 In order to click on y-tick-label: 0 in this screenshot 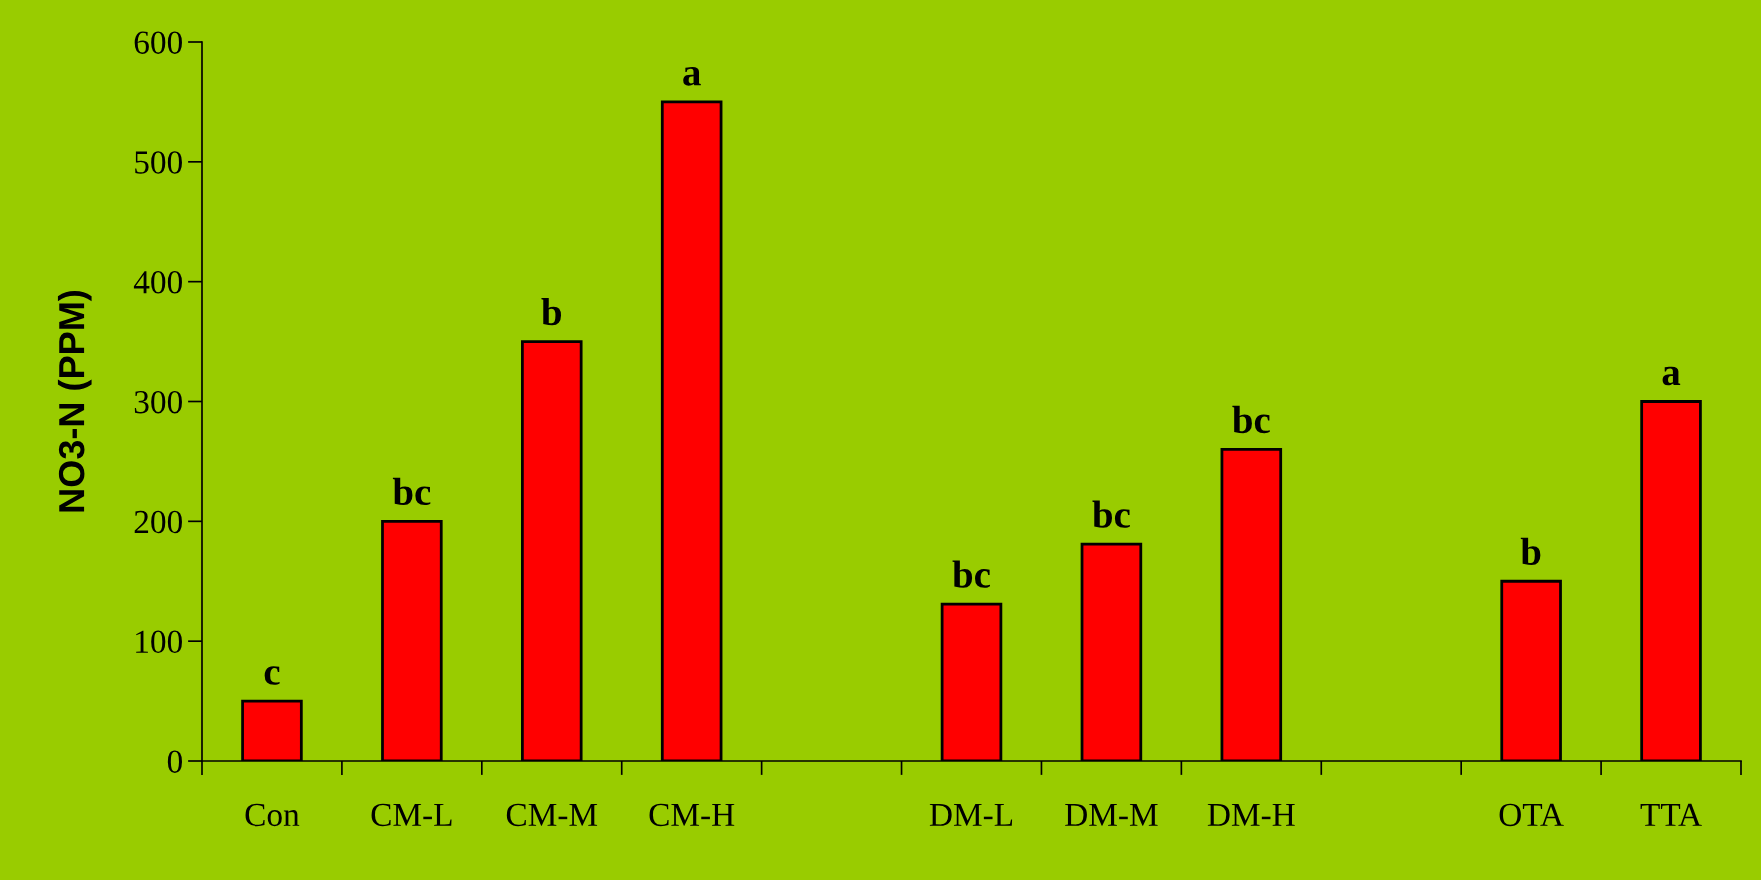, I will do `click(174, 761)`.